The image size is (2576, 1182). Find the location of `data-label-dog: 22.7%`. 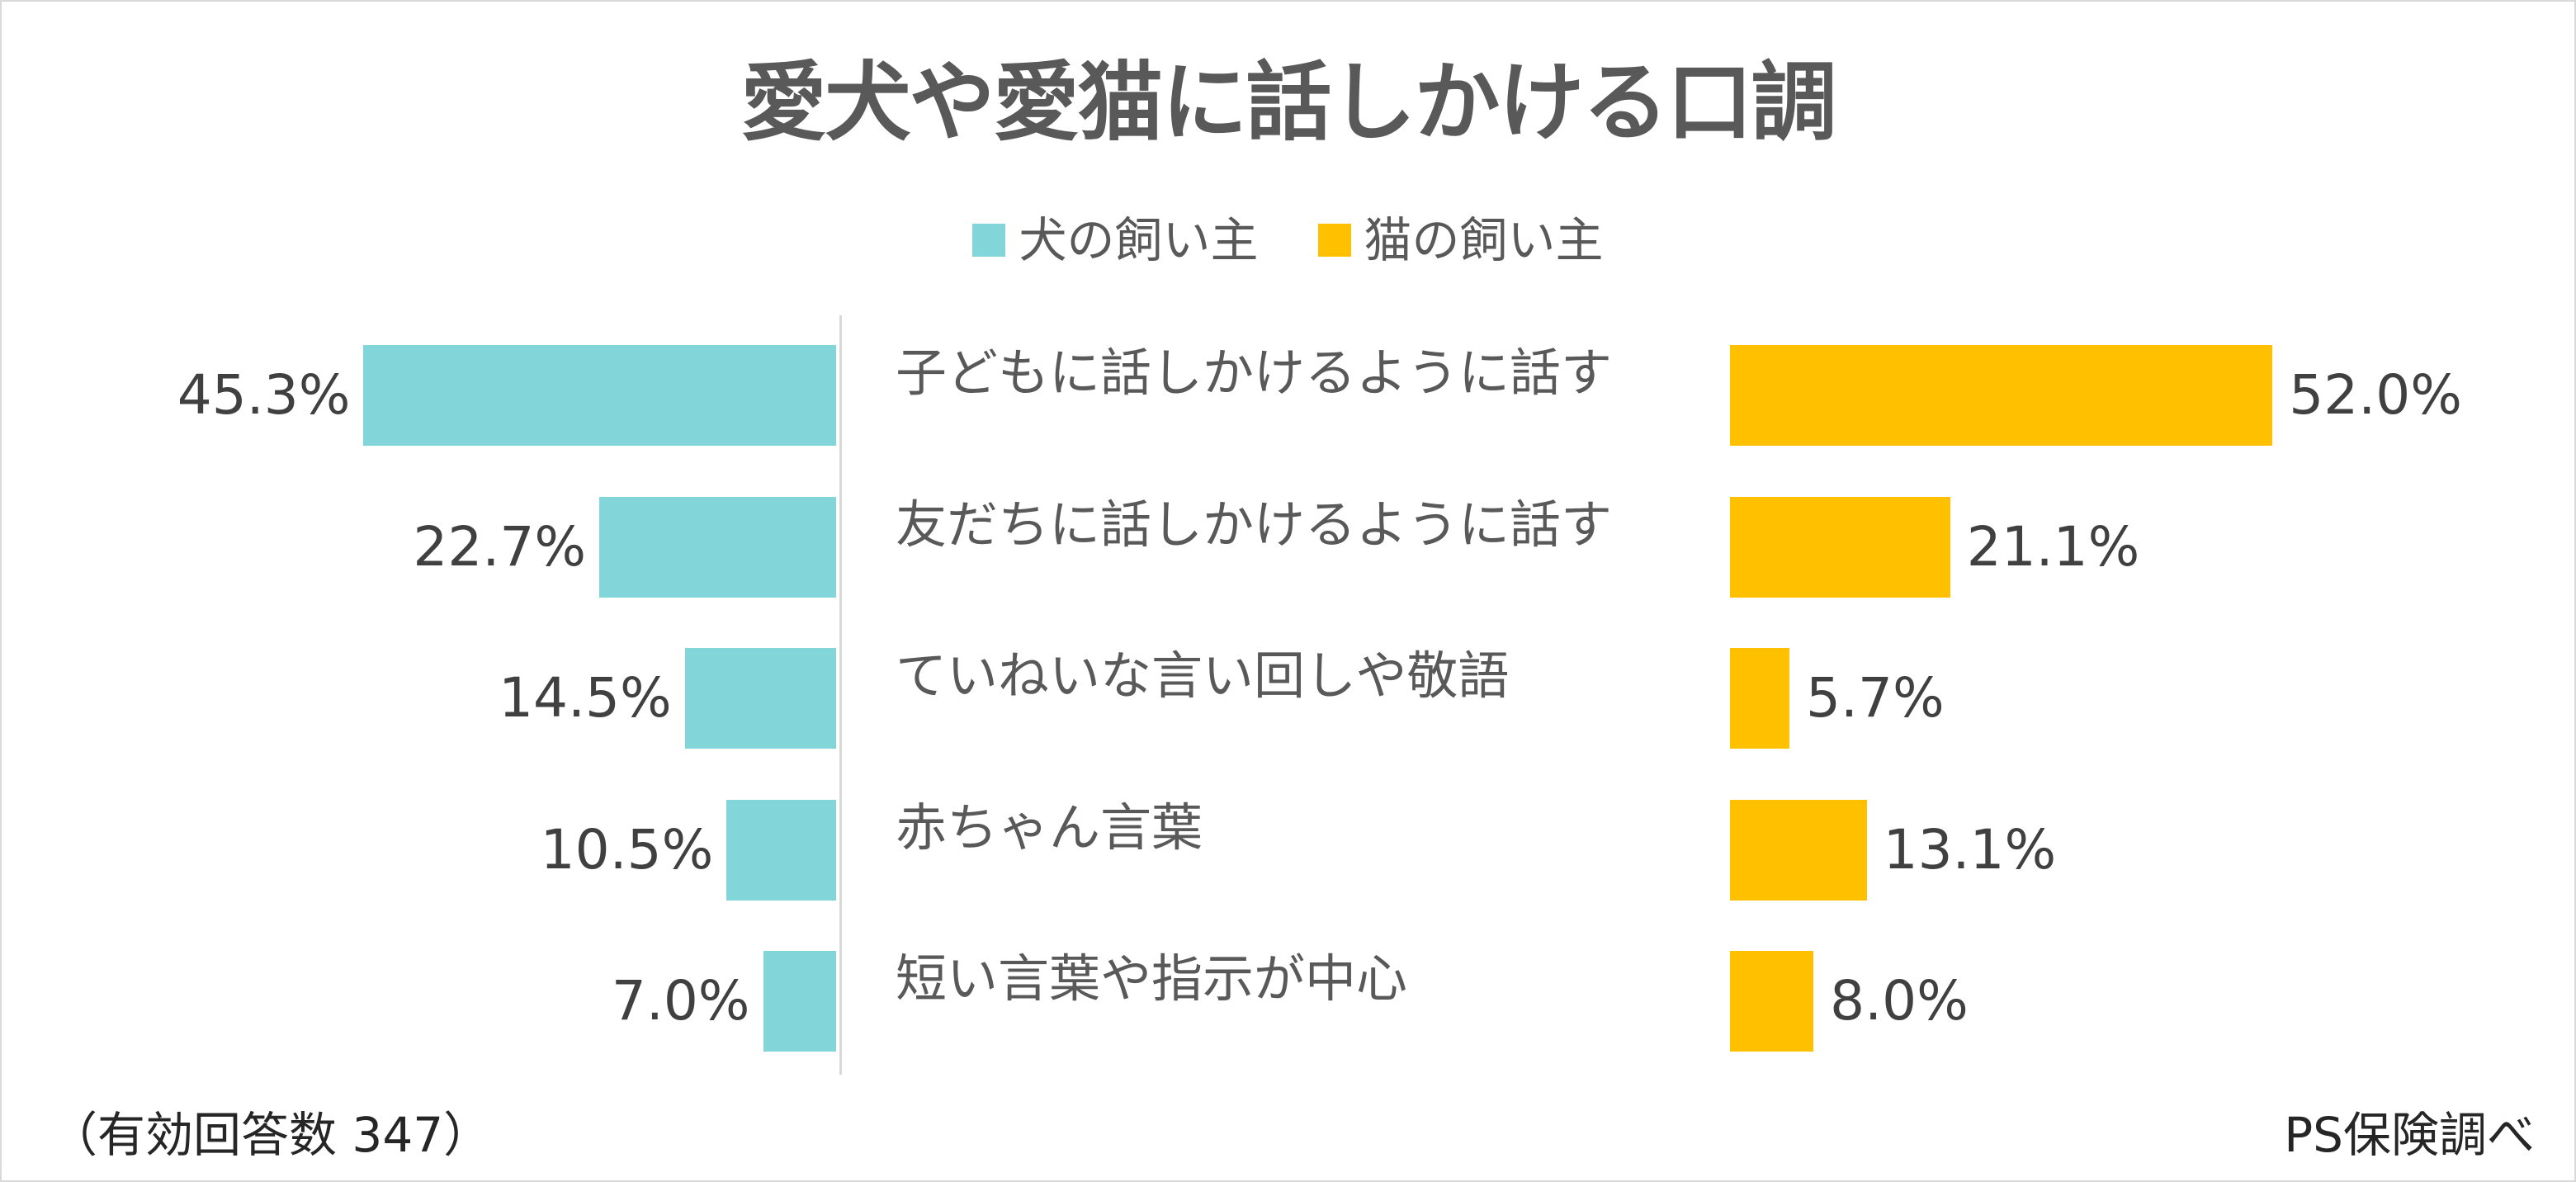

data-label-dog: 22.7% is located at coordinates (500, 546).